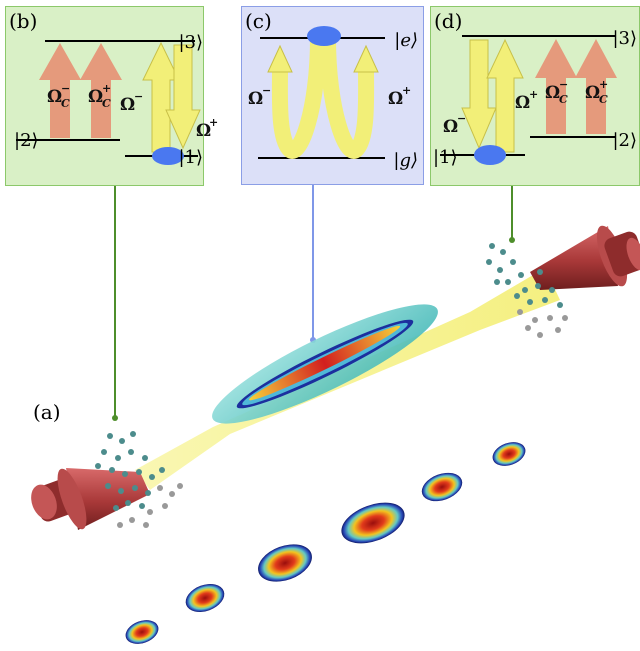 This screenshot has height=651, width=640. What do you see at coordinates (603, 99) in the screenshot?
I see `field-sub-4: C` at bounding box center [603, 99].